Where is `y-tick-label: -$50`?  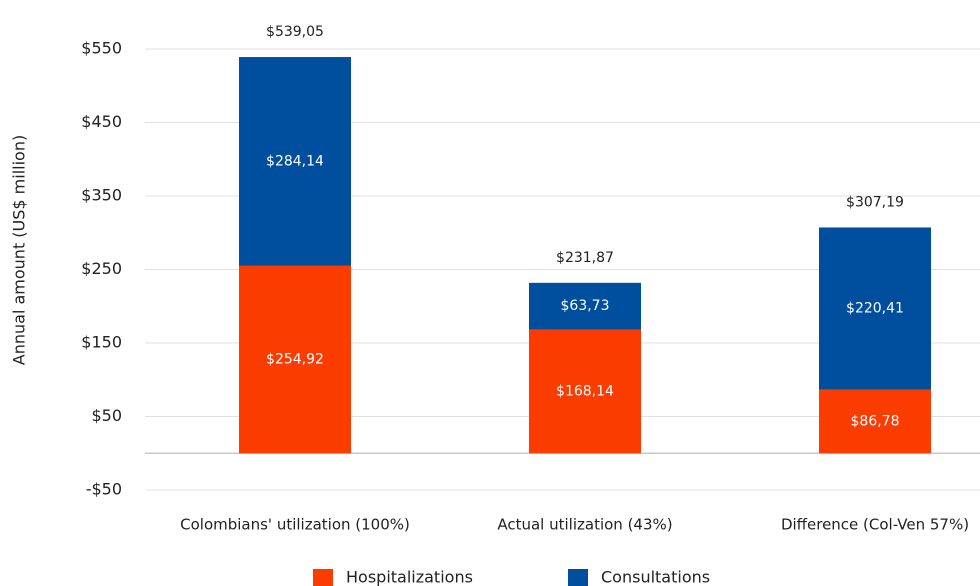
y-tick-label: -$50 is located at coordinates (104, 489).